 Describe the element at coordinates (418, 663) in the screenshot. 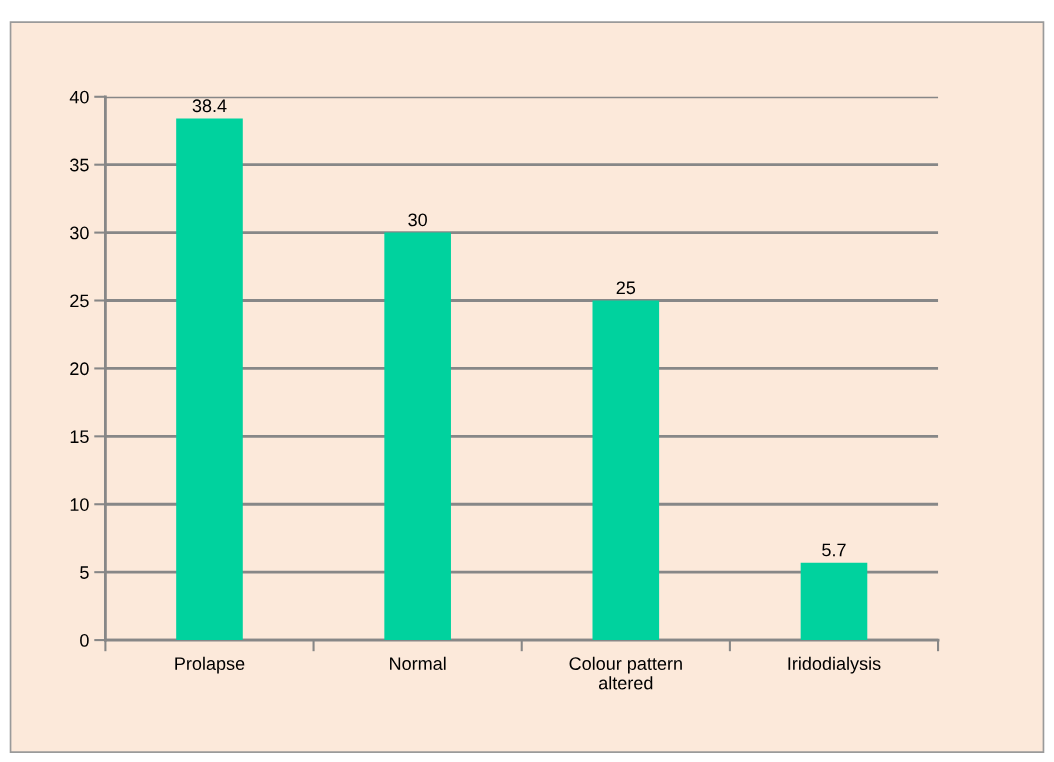

I see `x-tick-label: Normal` at that location.